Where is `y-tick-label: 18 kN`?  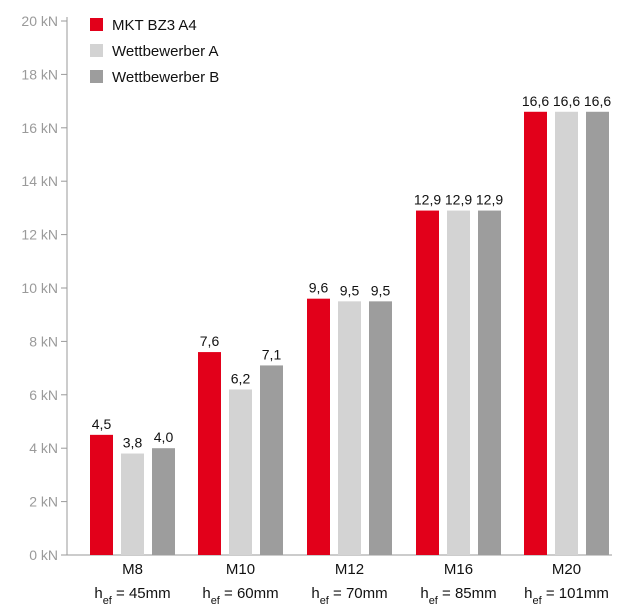 y-tick-label: 18 kN is located at coordinates (39, 74).